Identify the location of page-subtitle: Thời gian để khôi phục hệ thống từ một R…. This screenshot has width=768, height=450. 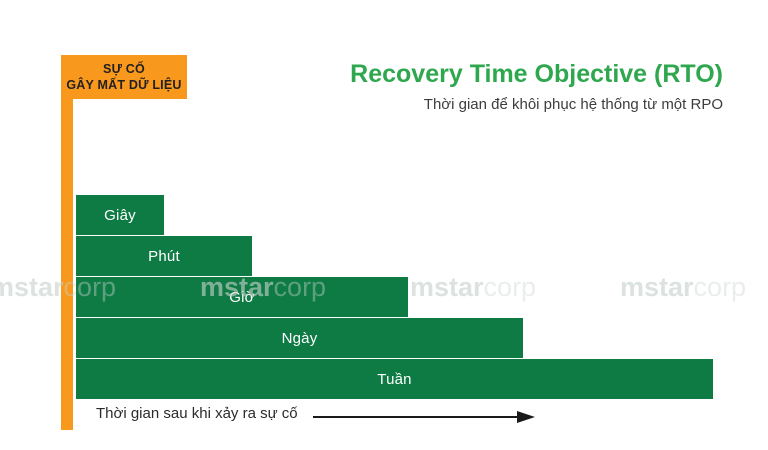
(573, 104).